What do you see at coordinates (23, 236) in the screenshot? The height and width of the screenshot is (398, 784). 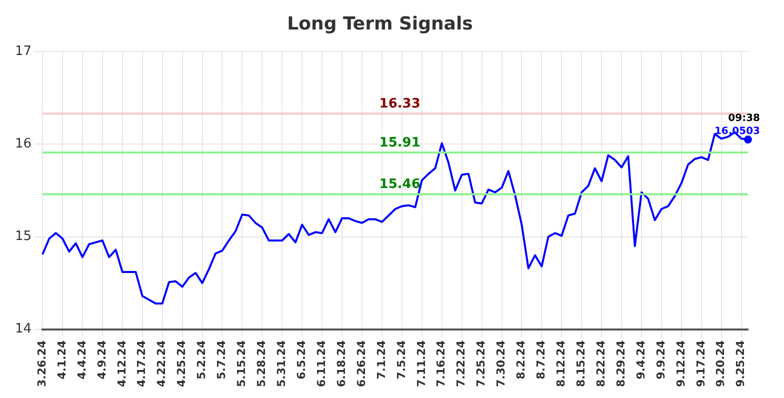 I see `y-tick-label: 15` at bounding box center [23, 236].